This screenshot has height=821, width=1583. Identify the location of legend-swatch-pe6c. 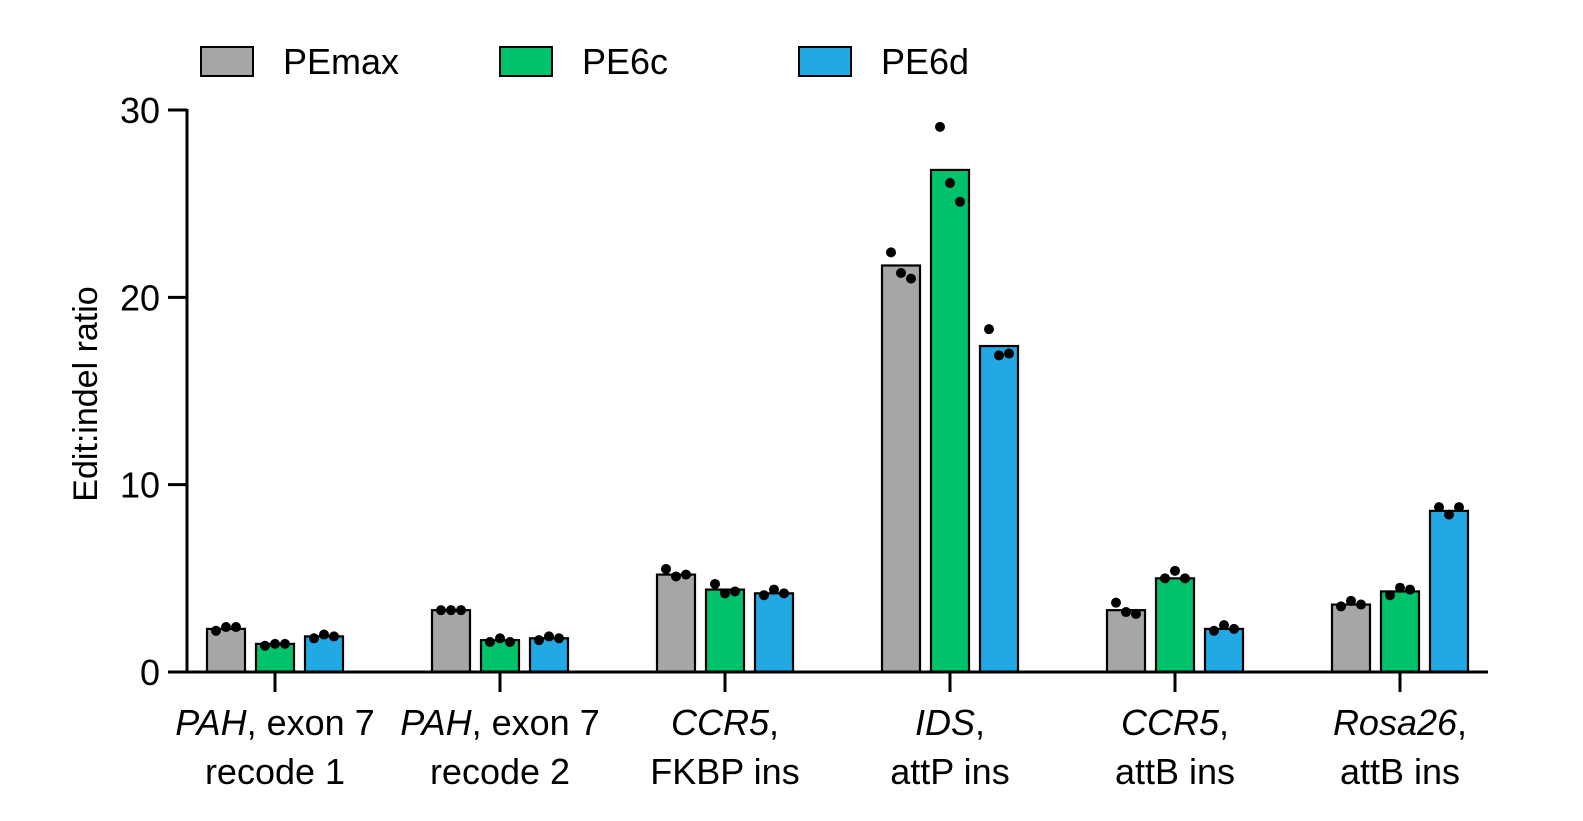
(526, 61).